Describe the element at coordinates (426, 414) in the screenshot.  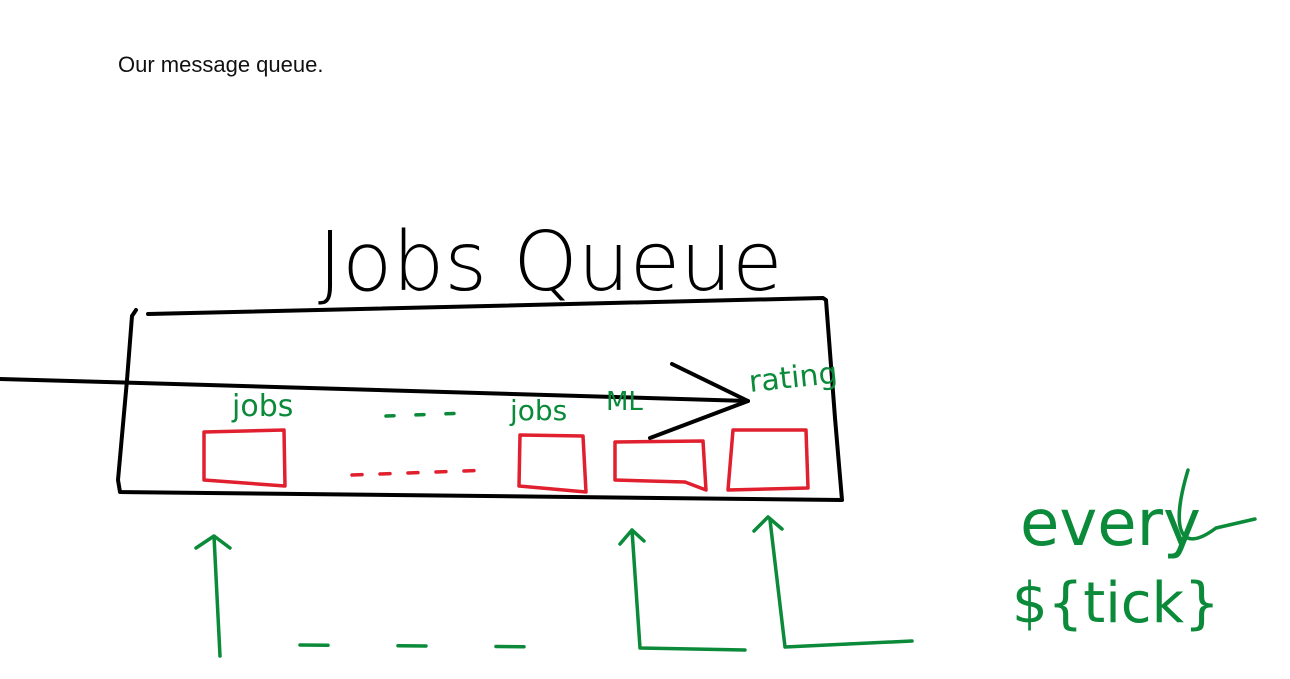
I see `label-dashes` at that location.